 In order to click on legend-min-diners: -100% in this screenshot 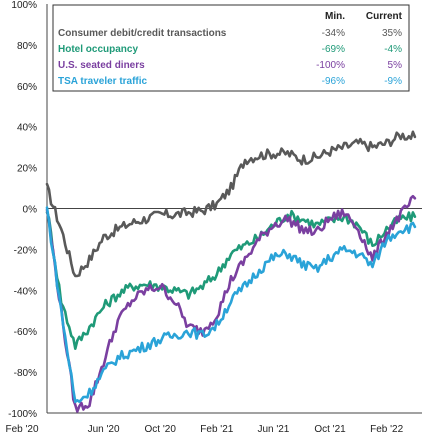, I will do `click(330, 65)`.